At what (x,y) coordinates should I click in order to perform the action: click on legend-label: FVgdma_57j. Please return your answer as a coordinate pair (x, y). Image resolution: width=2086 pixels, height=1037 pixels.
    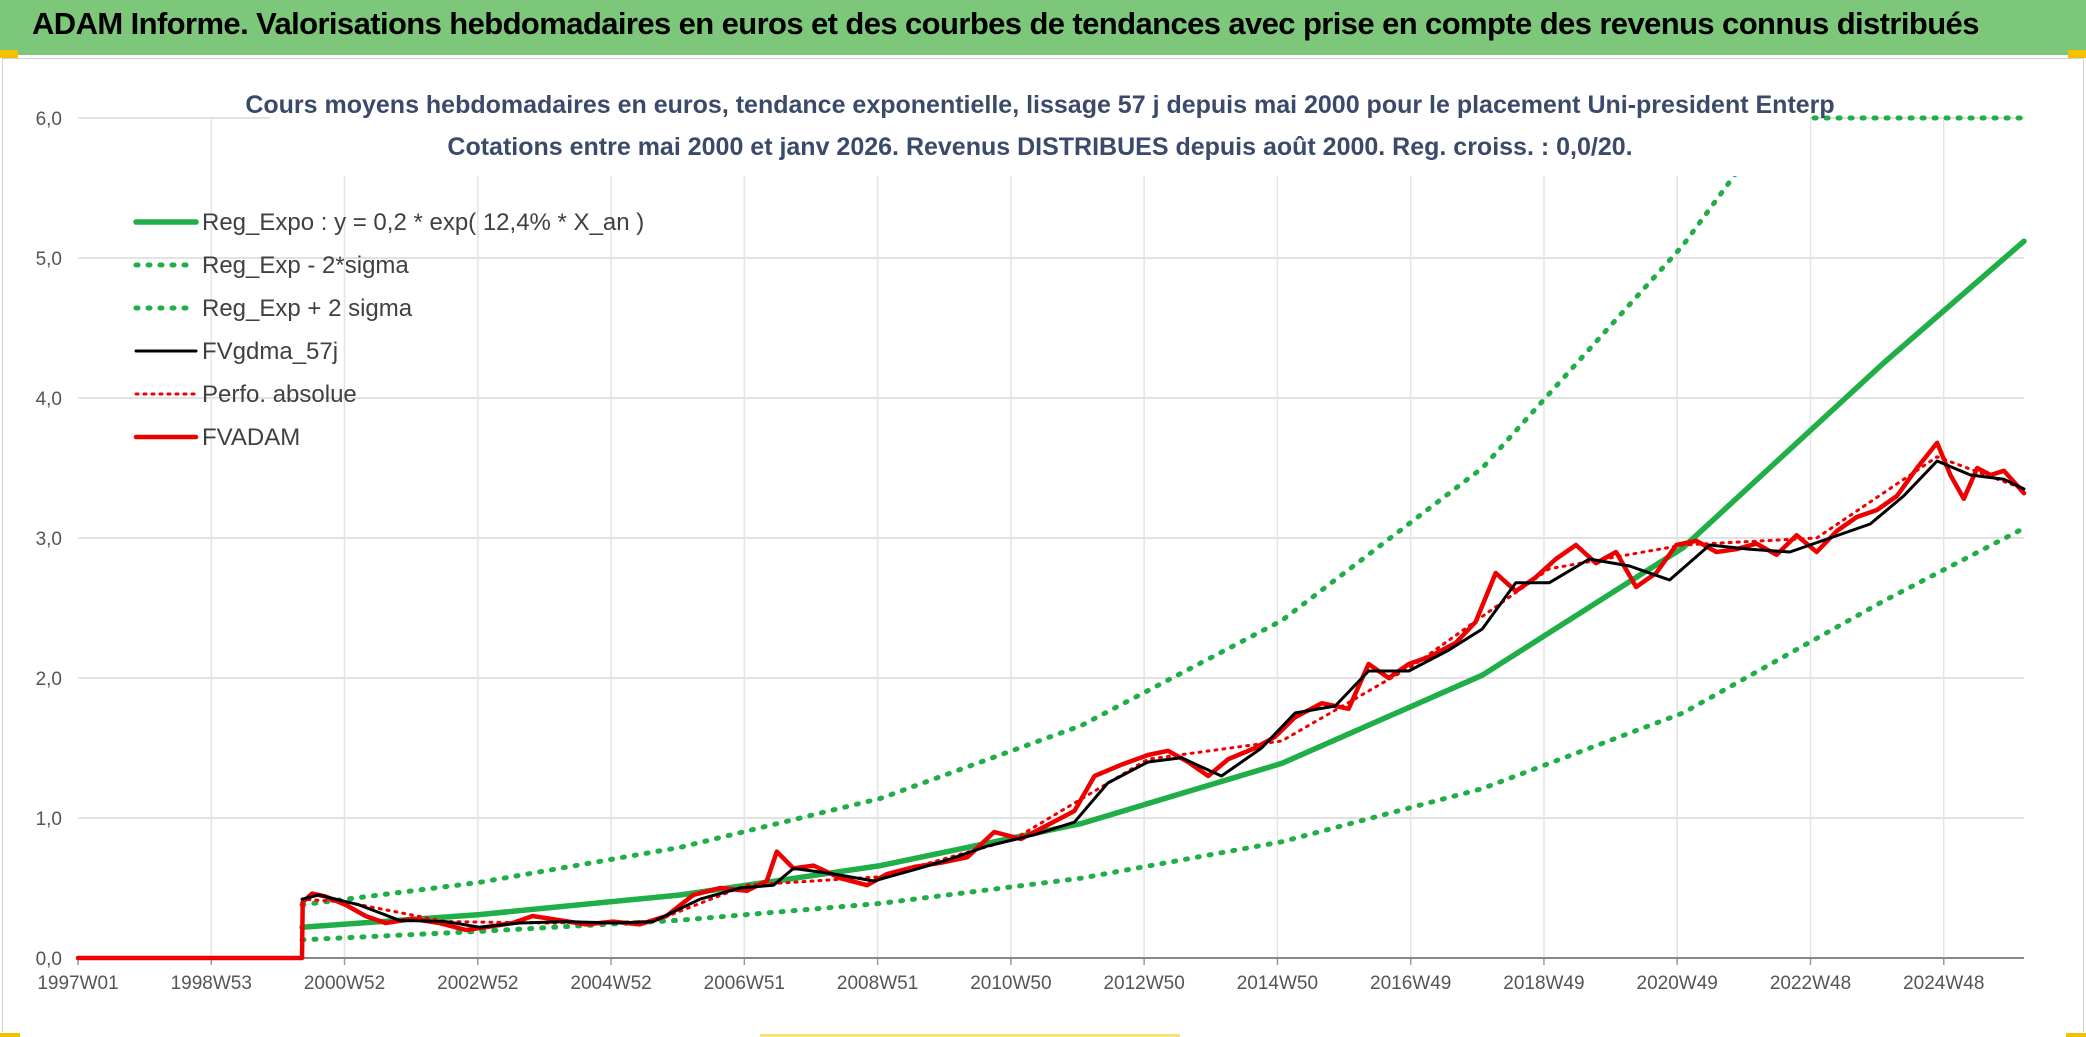
    Looking at the image, I should click on (270, 351).